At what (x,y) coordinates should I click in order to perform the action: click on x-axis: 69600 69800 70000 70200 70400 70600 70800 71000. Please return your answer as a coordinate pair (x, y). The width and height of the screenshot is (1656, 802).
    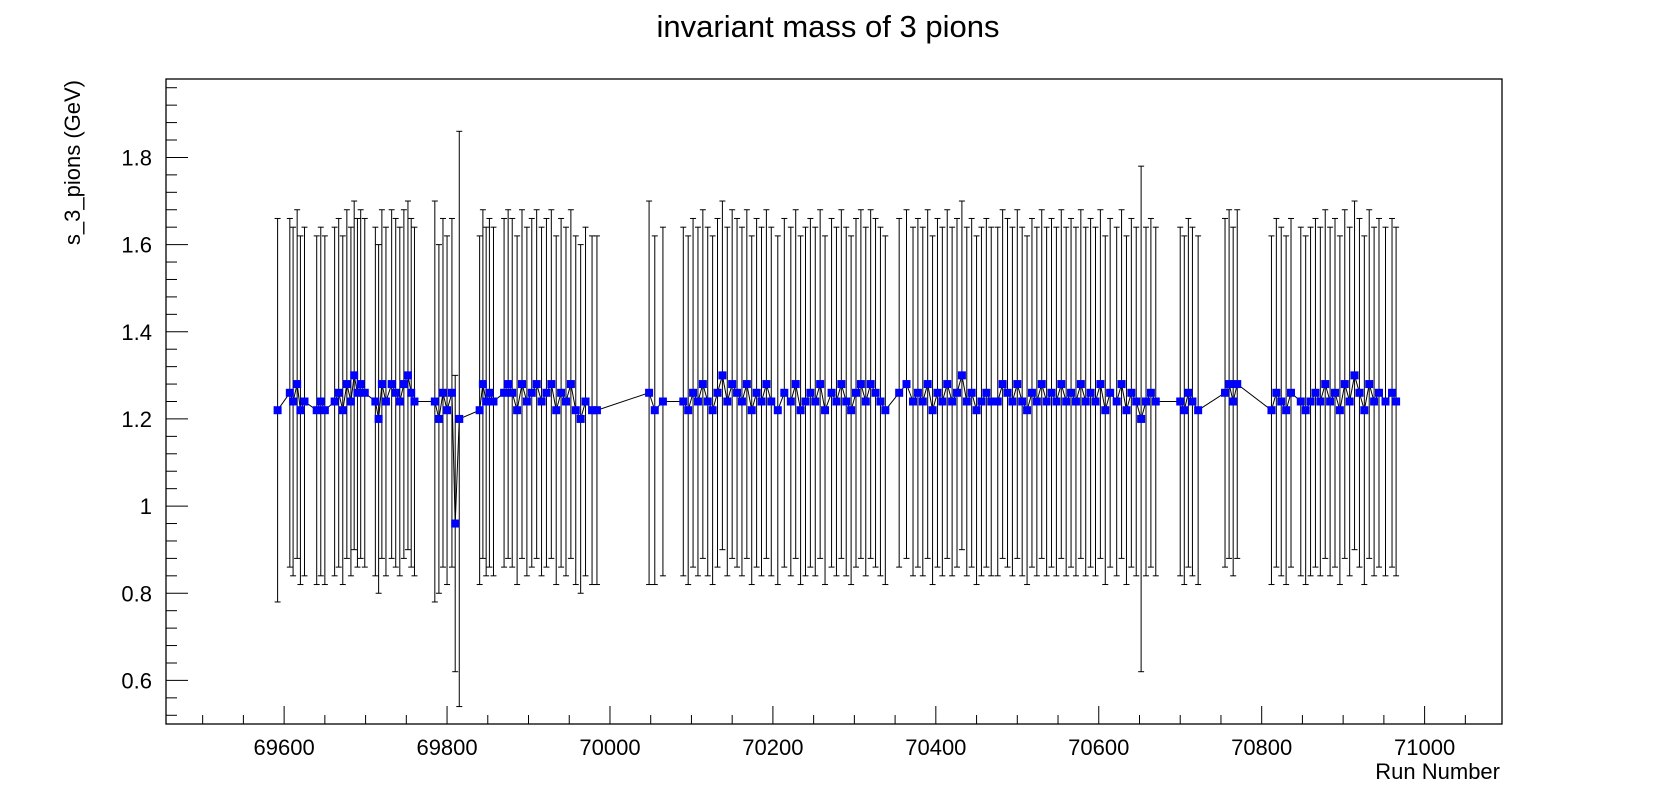
    Looking at the image, I should click on (834, 733).